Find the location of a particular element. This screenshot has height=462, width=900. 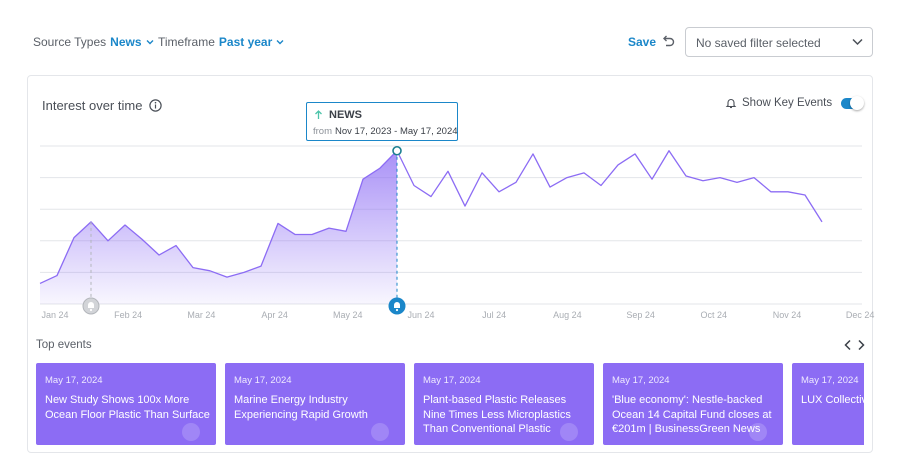

x-tick-label: Mar 24 is located at coordinates (201, 315).